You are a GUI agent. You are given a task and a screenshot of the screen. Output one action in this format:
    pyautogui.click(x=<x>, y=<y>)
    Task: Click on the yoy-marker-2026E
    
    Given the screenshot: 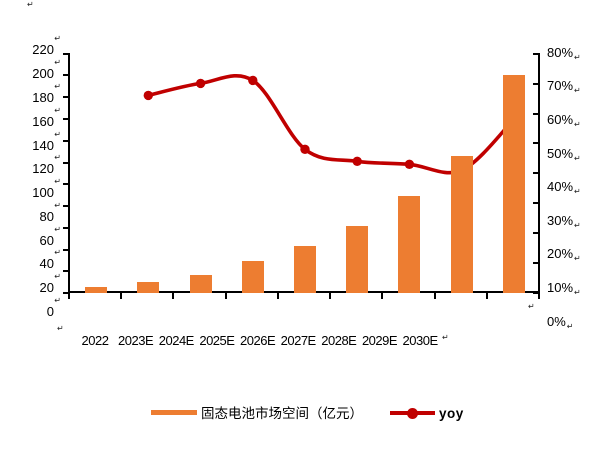 What is the action you would take?
    pyautogui.click(x=305, y=149)
    